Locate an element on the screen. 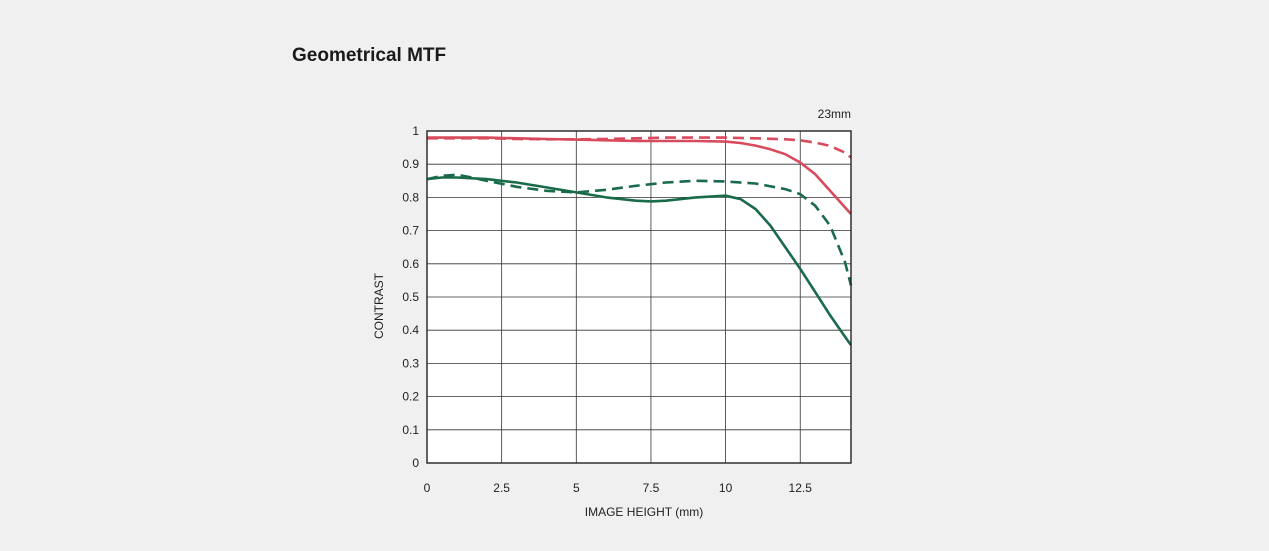 This screenshot has height=551, width=1269. y-tick-label: 0.8 is located at coordinates (410, 197).